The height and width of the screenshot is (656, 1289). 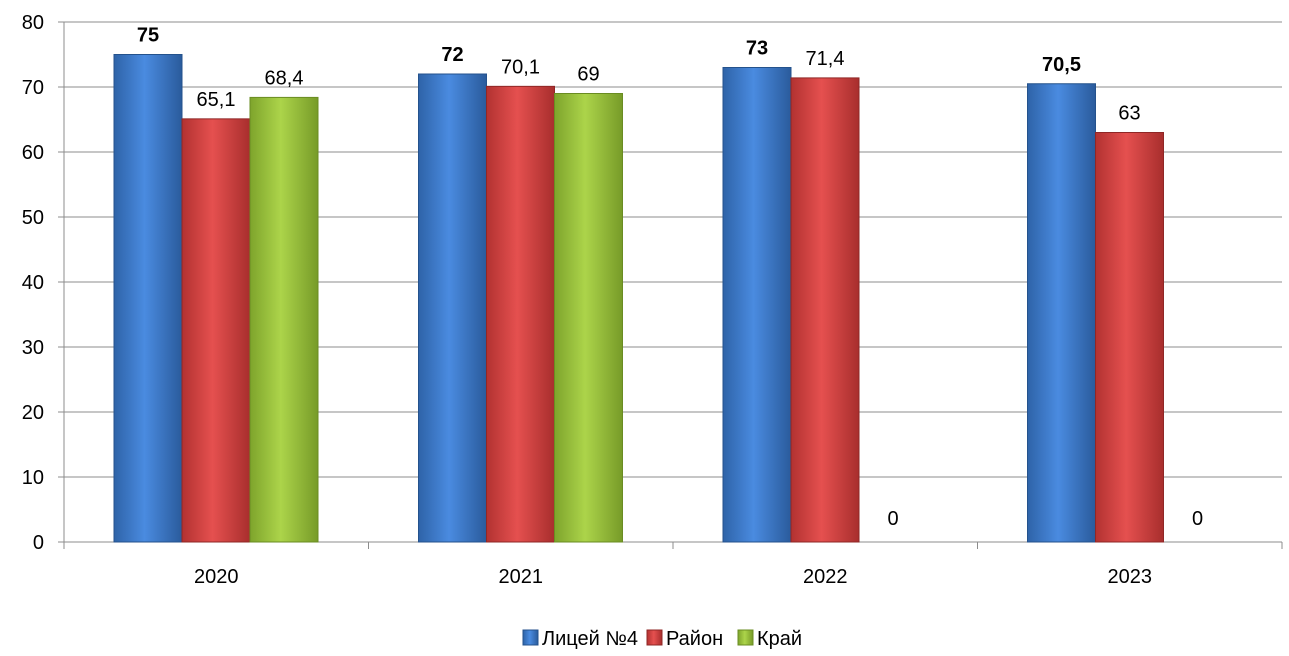 I want to click on legend: Лицей №4 Район Край, so click(x=662, y=639).